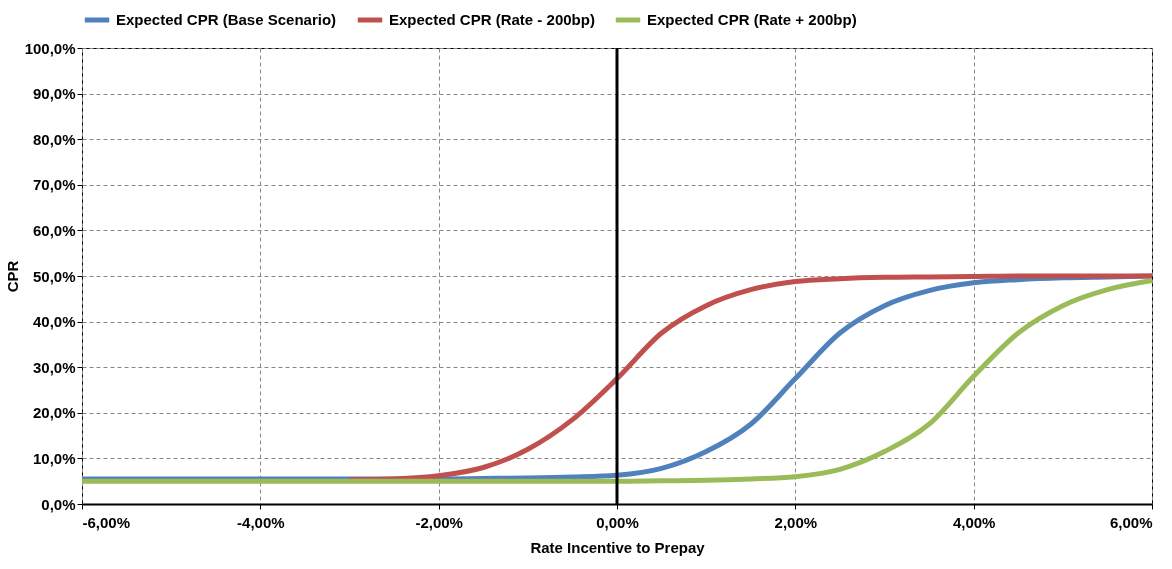 This screenshot has height=569, width=1172. What do you see at coordinates (54, 276) in the screenshot?
I see `y-tick-label: 50,0%` at bounding box center [54, 276].